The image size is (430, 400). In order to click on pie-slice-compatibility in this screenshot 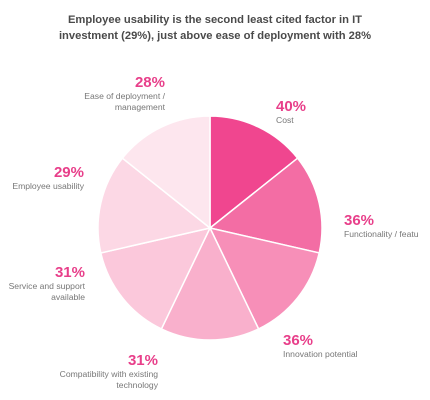, I will do `click(210, 283)`.